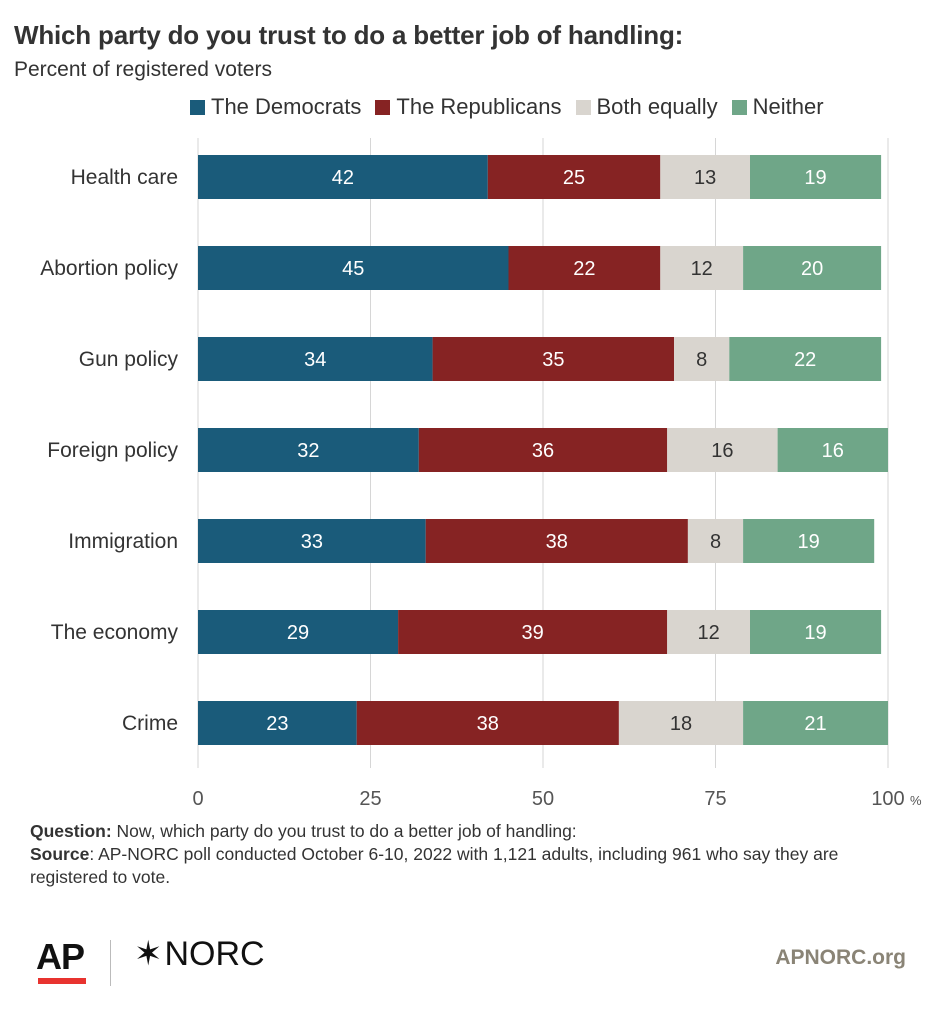 Image resolution: width=926 pixels, height=1024 pixels. I want to click on category-label: Health care, so click(124, 177).